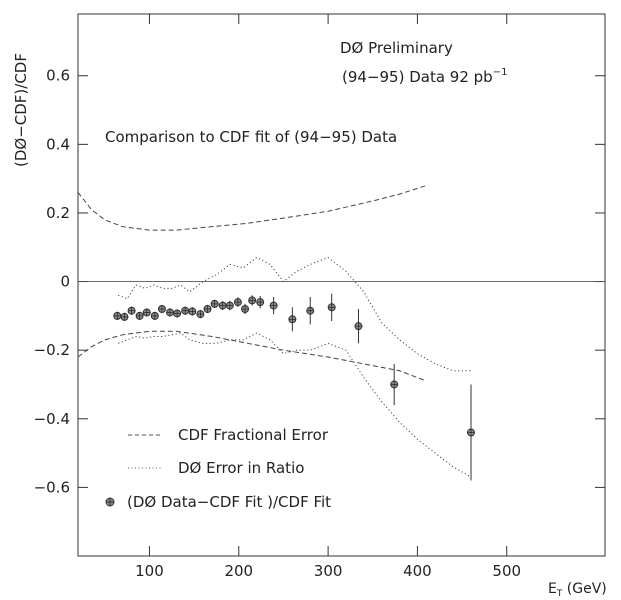  Describe the element at coordinates (58, 144) in the screenshot. I see `y-tick-label: 0.4` at that location.